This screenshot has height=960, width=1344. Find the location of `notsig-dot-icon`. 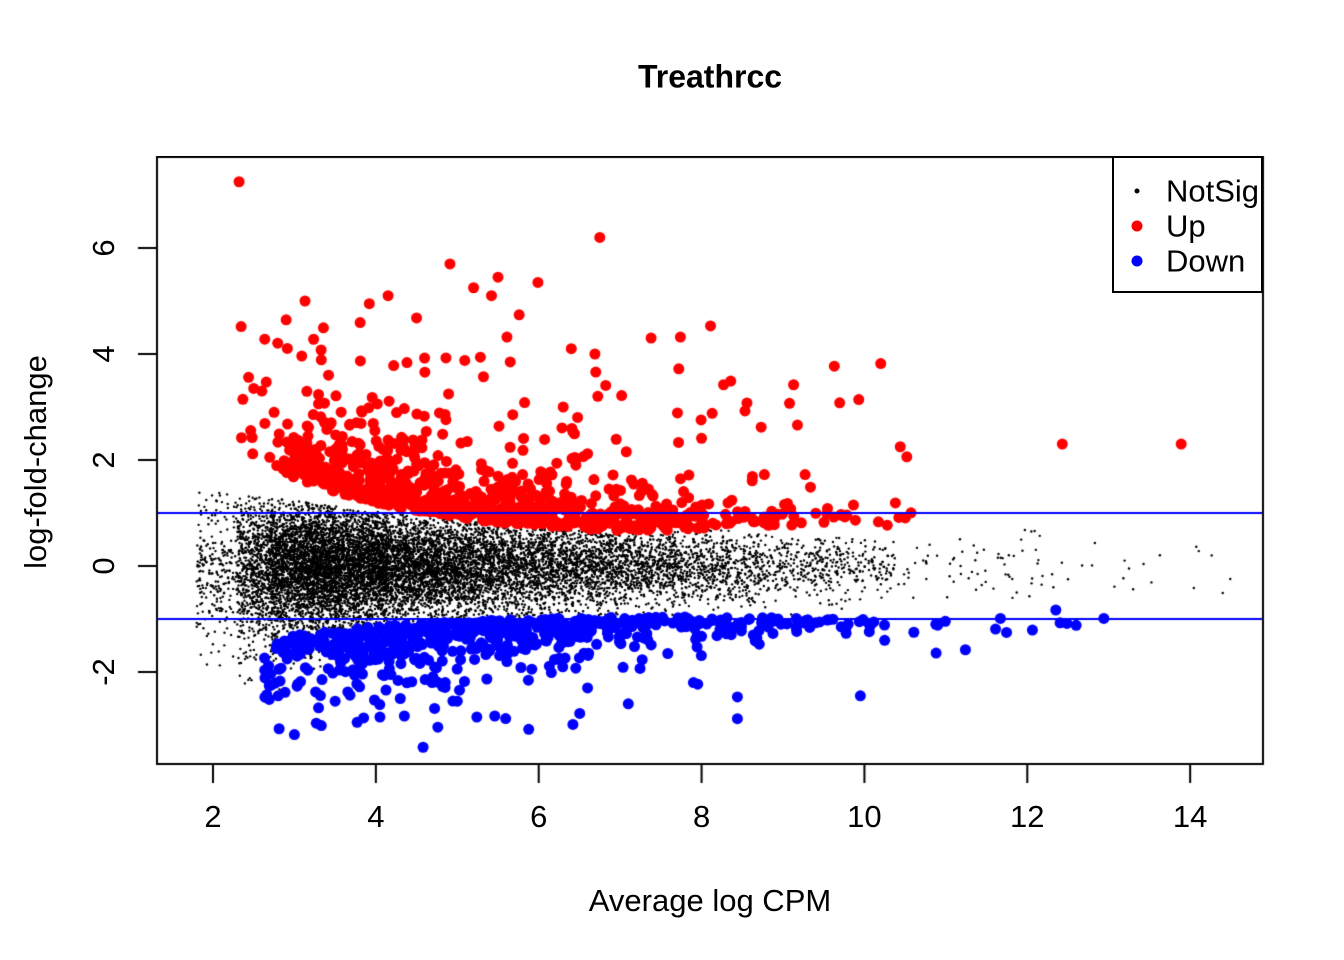

notsig-dot-icon is located at coordinates (1137, 190).